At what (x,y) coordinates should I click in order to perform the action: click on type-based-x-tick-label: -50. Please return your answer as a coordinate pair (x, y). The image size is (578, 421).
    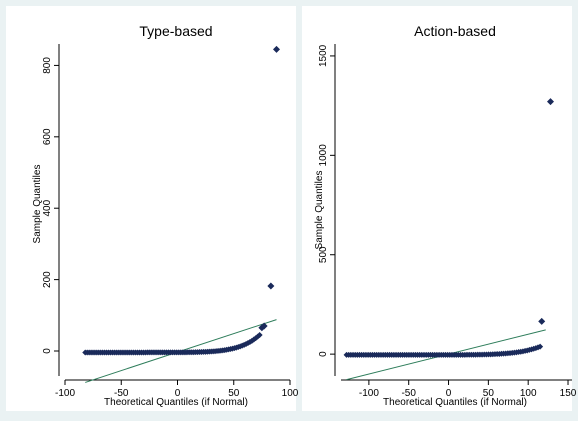
    Looking at the image, I should click on (121, 393).